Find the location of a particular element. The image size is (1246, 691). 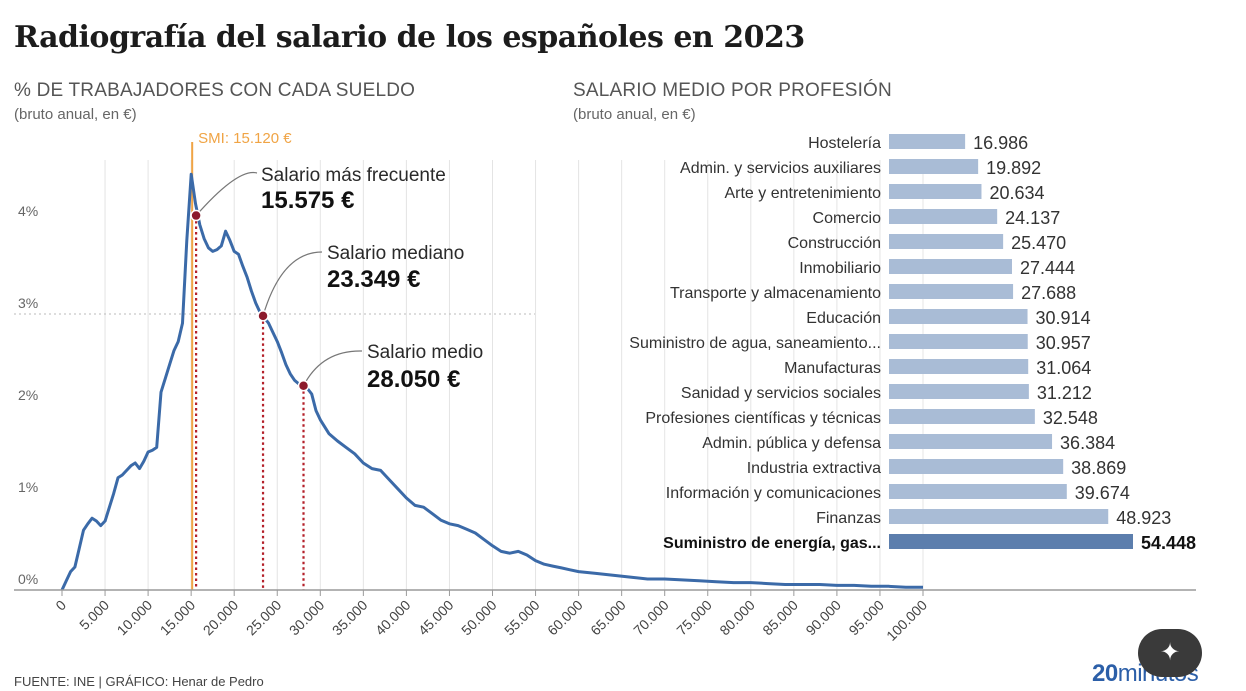

x-tick-label: 25.000 is located at coordinates (264, 618).